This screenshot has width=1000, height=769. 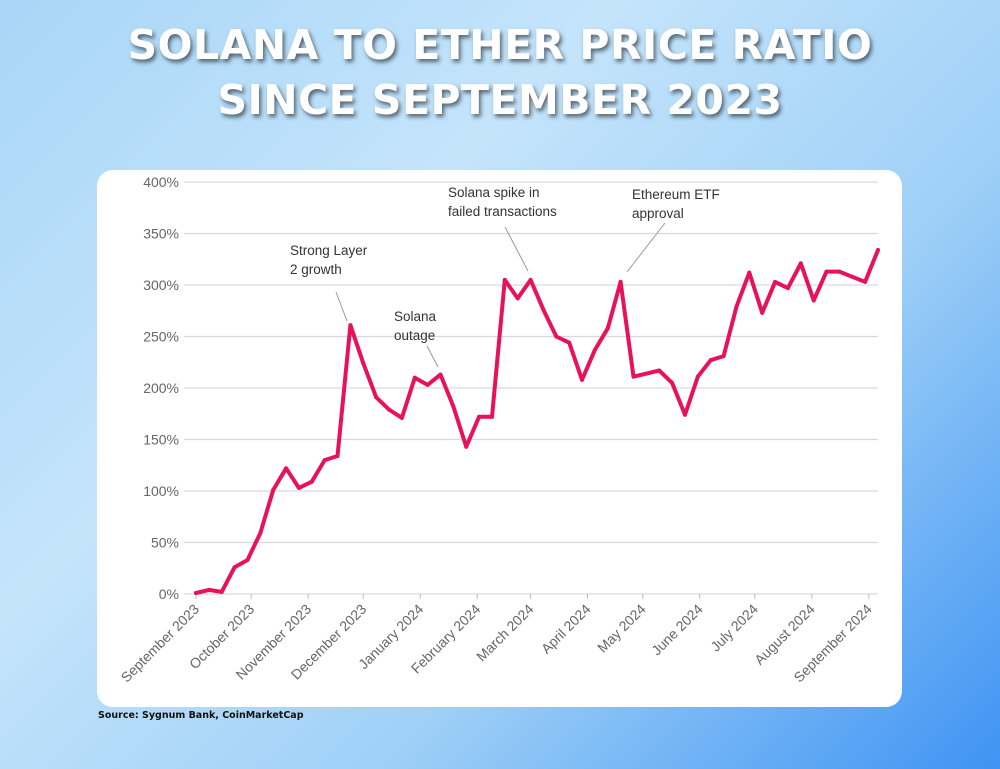 What do you see at coordinates (676, 204) in the screenshot?
I see `annotation-label: Ethereum ETF approval` at bounding box center [676, 204].